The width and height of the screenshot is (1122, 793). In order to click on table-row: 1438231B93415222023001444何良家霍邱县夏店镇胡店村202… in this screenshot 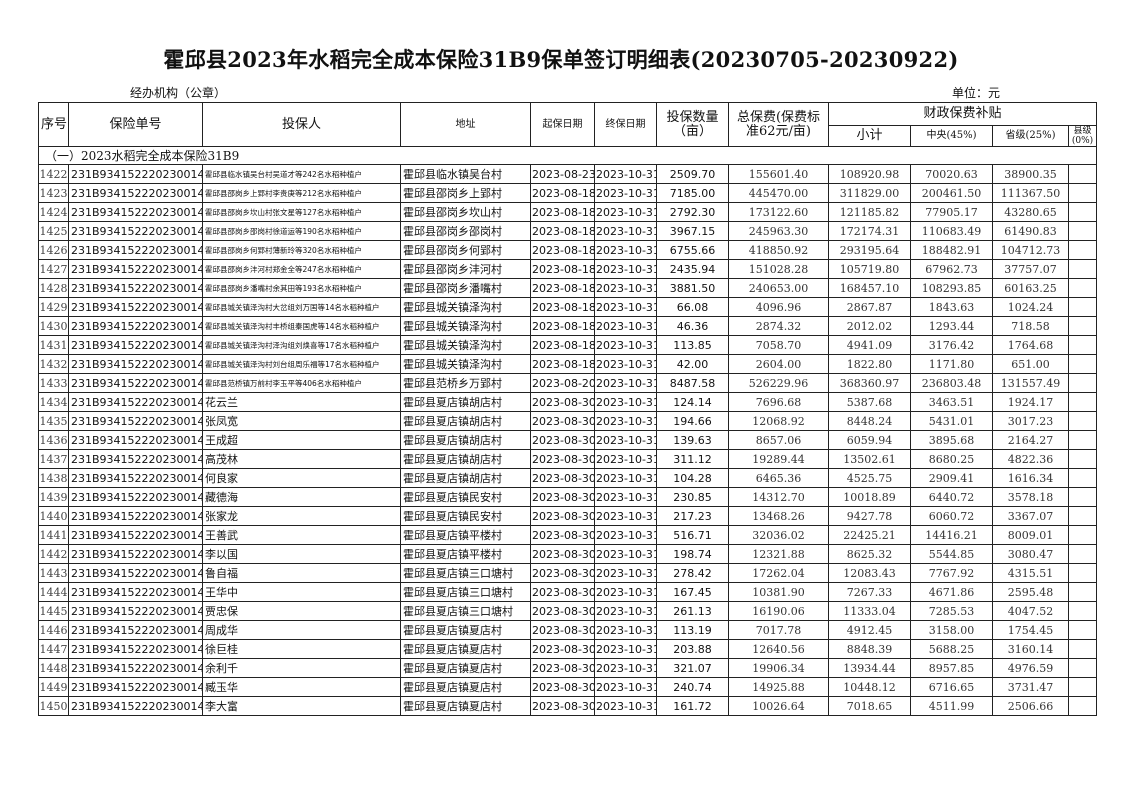, I will do `click(568, 478)`.